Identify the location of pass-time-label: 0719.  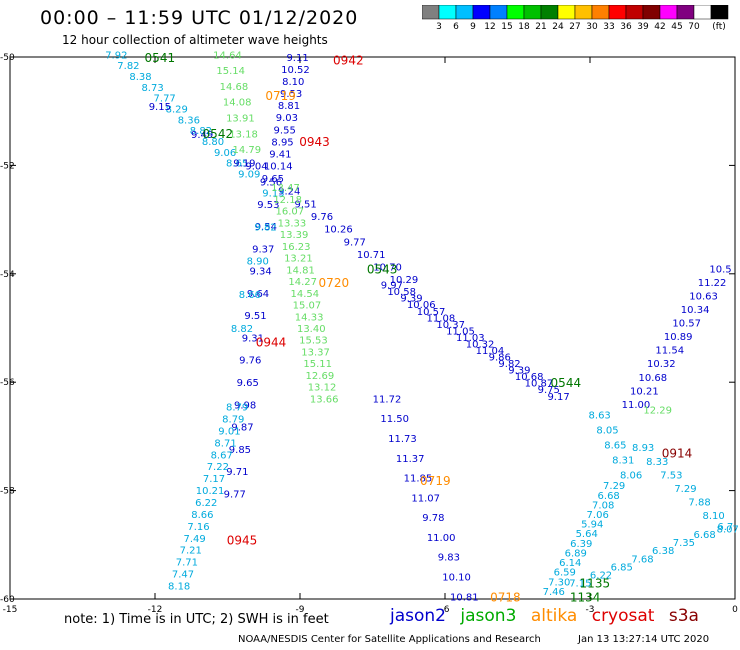
(435, 481).